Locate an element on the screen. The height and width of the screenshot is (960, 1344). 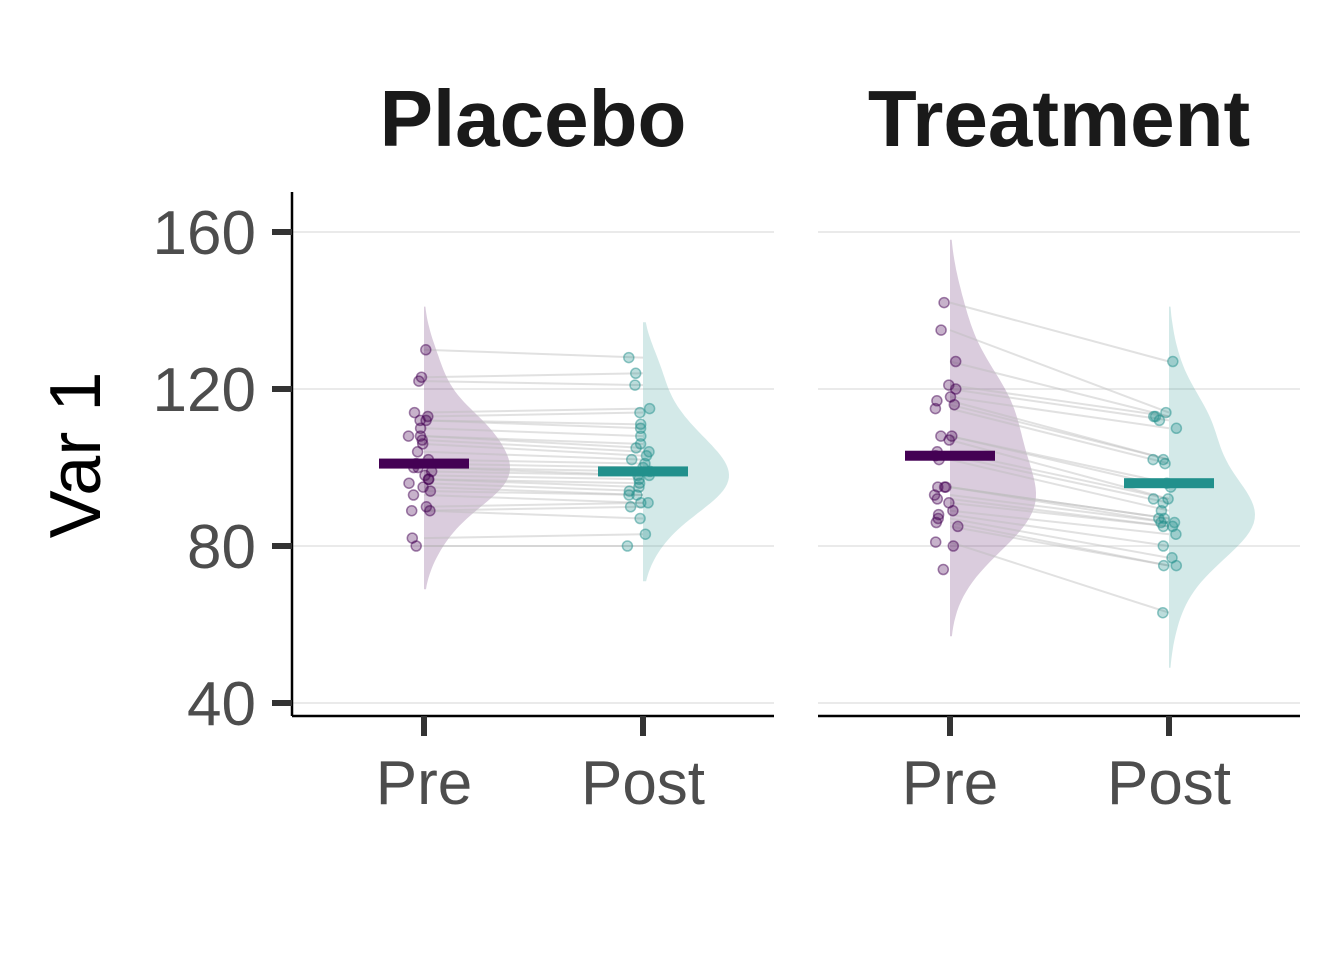
facet-title-treatment: Treatment is located at coordinates (1059, 118).